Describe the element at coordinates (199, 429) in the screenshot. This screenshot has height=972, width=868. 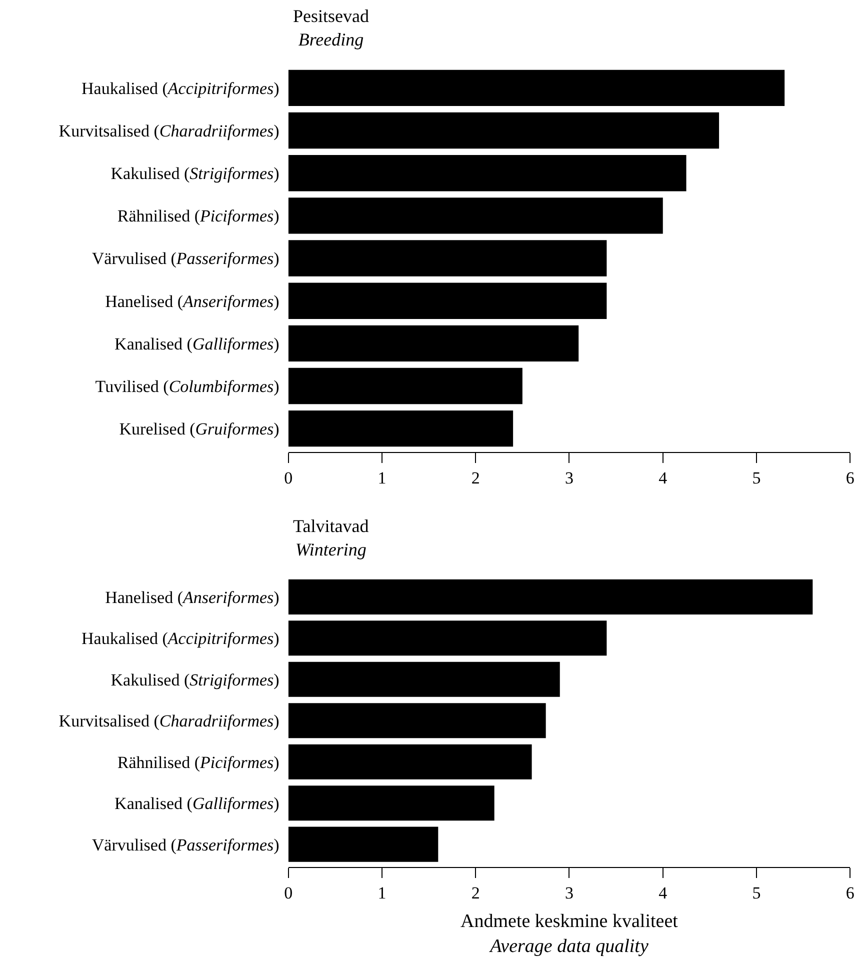
I see `y-tick-label: Kurelised (Gruiformes)` at that location.